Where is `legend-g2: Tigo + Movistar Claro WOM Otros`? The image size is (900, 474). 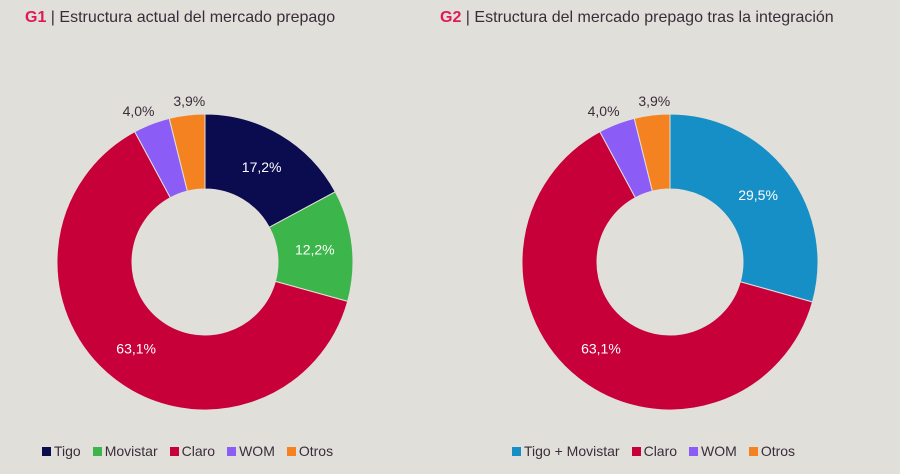 legend-g2: Tigo + Movistar Claro WOM Otros is located at coordinates (653, 451).